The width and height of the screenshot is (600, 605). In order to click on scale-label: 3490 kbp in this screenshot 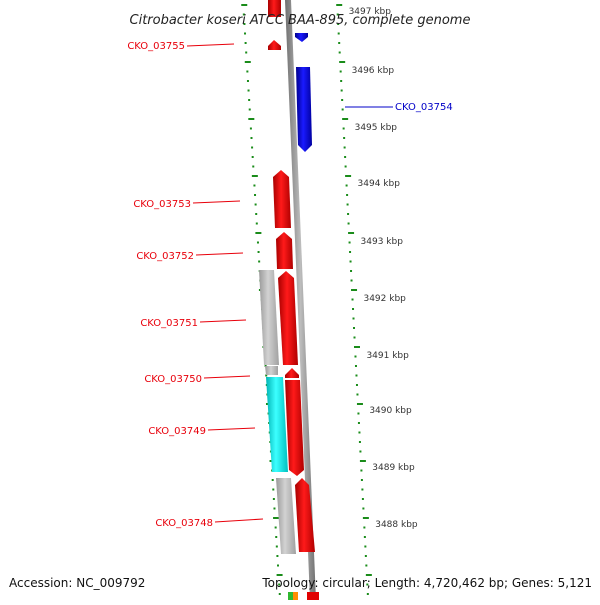, I will do `click(390, 411)`.